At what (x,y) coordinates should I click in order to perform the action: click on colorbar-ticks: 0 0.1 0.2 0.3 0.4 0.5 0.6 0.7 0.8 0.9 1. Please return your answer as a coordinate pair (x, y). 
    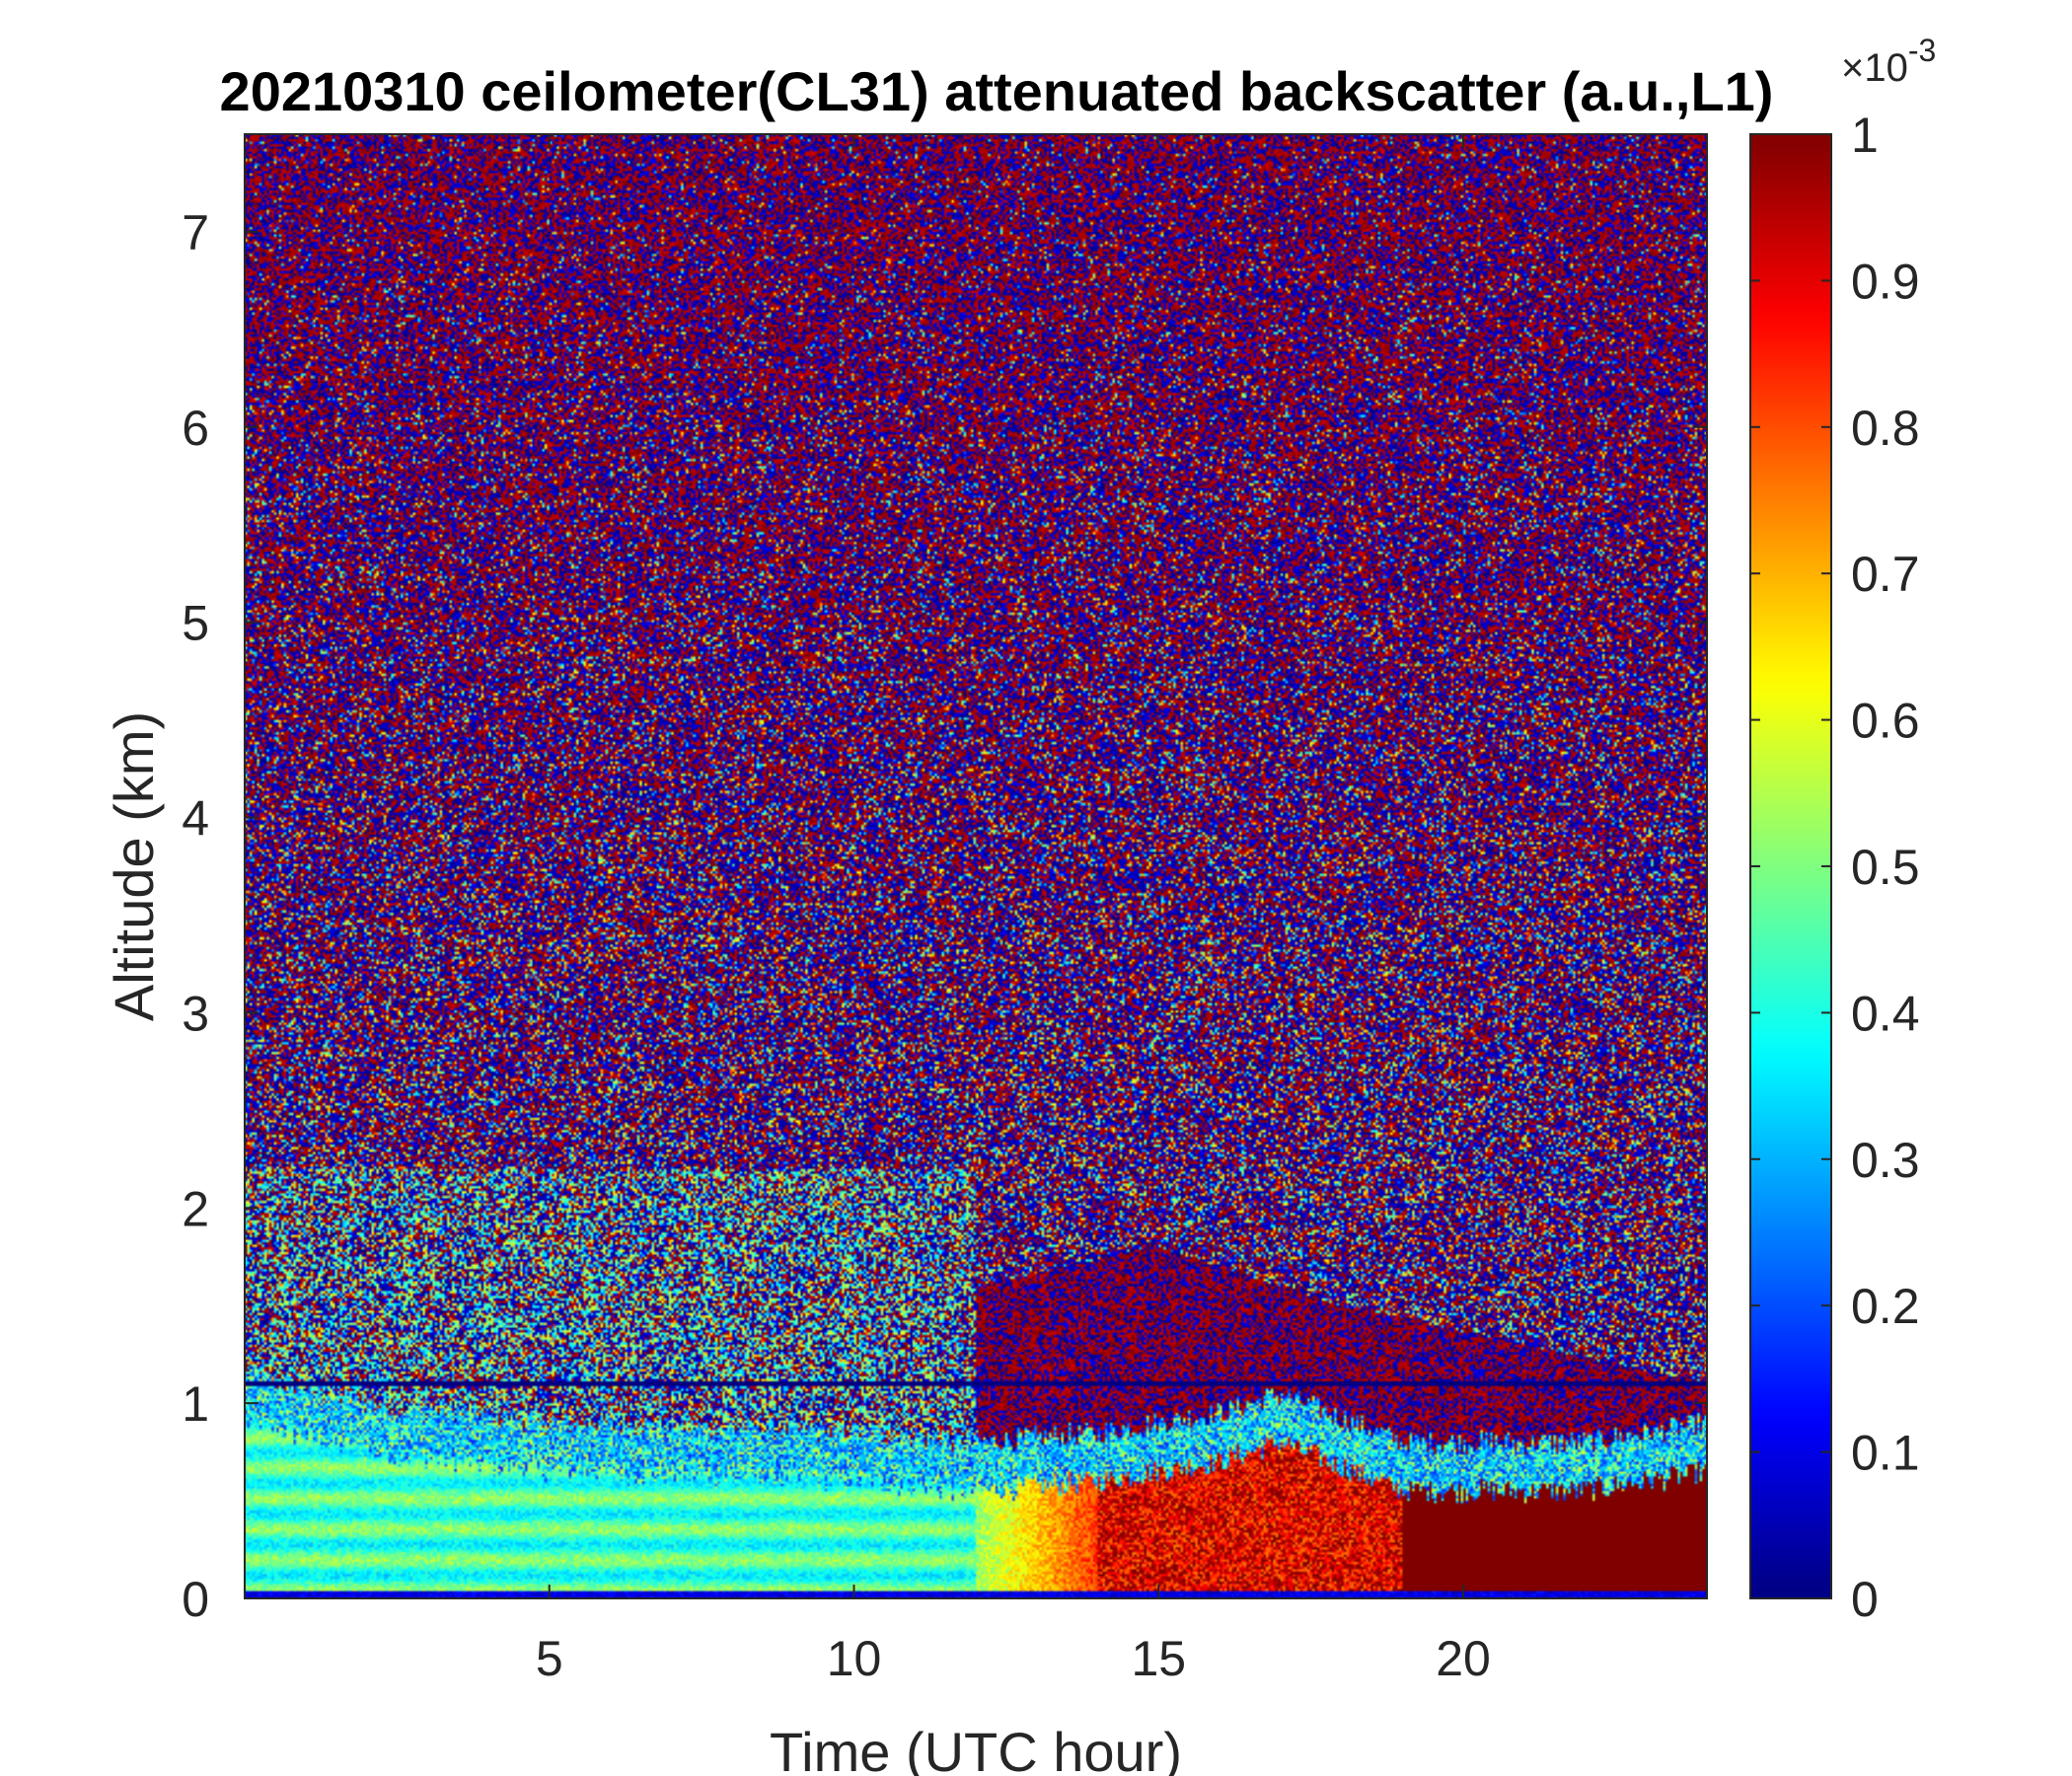
    Looking at the image, I should click on (1835, 868).